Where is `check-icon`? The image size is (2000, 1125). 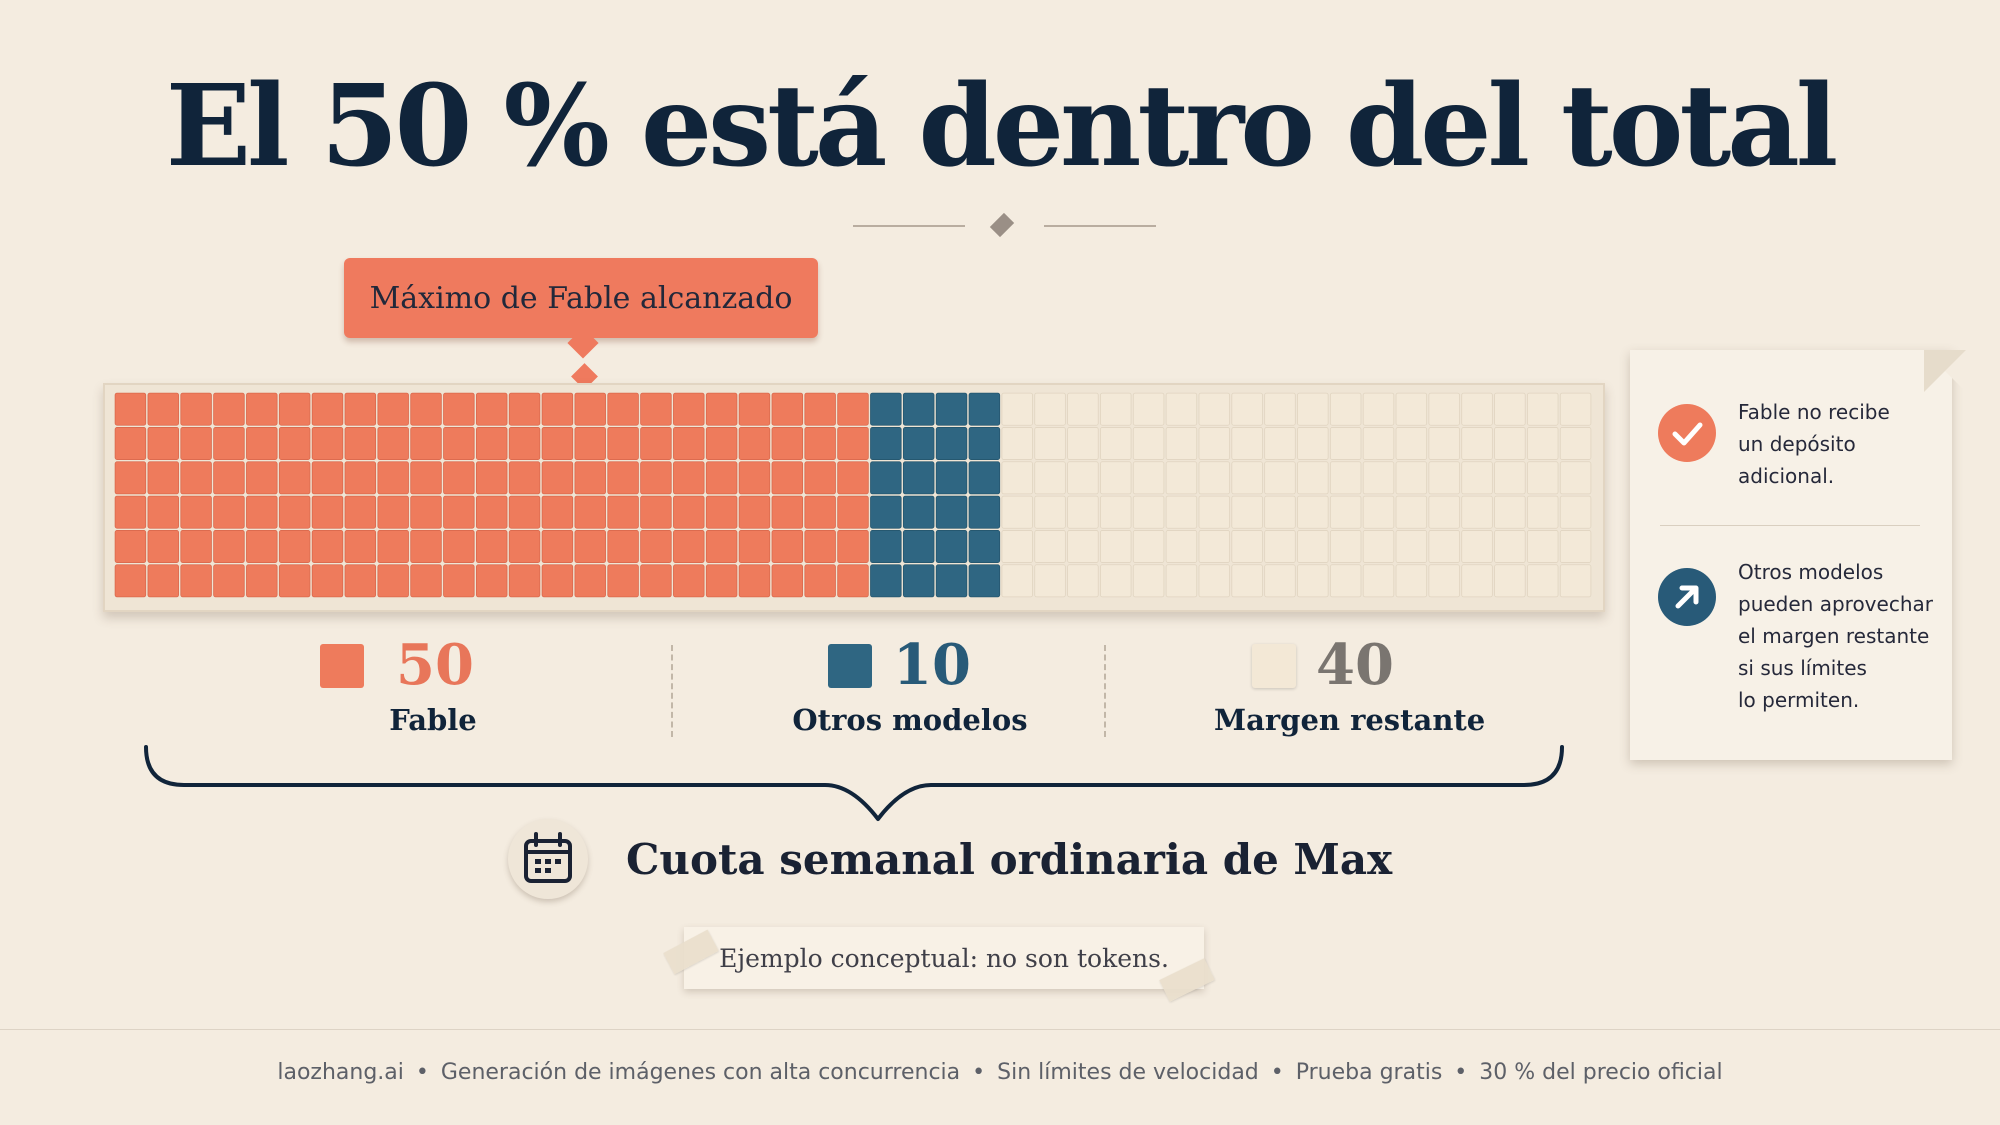
check-icon is located at coordinates (1687, 433).